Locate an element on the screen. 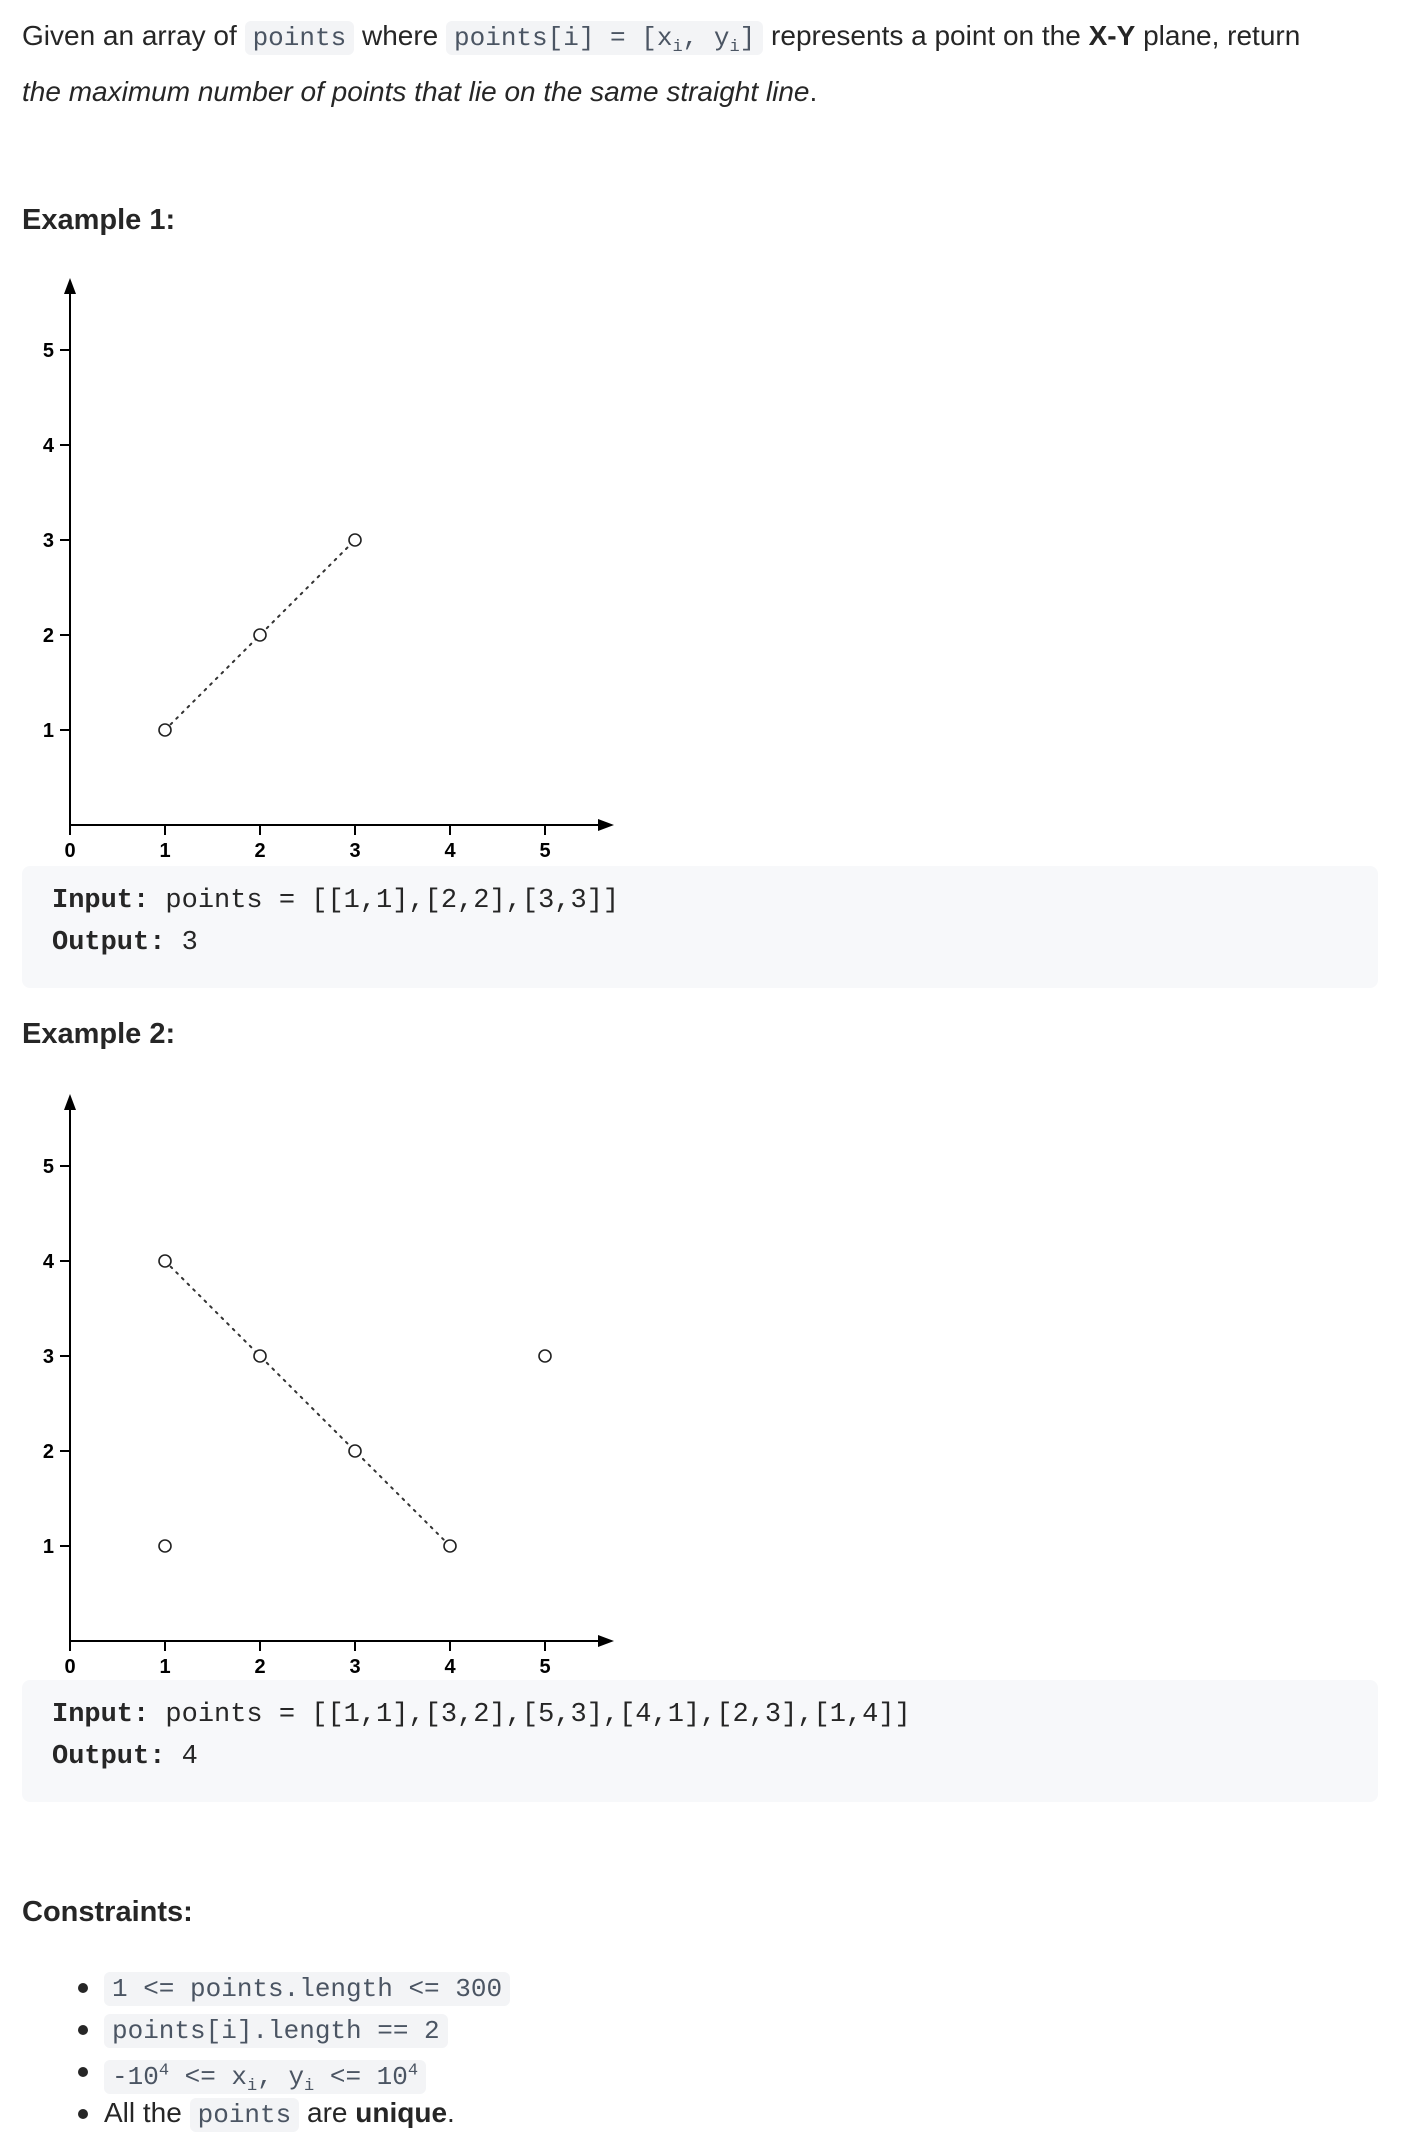 The width and height of the screenshot is (1406, 2146). example-1-output: Output: 3 is located at coordinates (125, 943).